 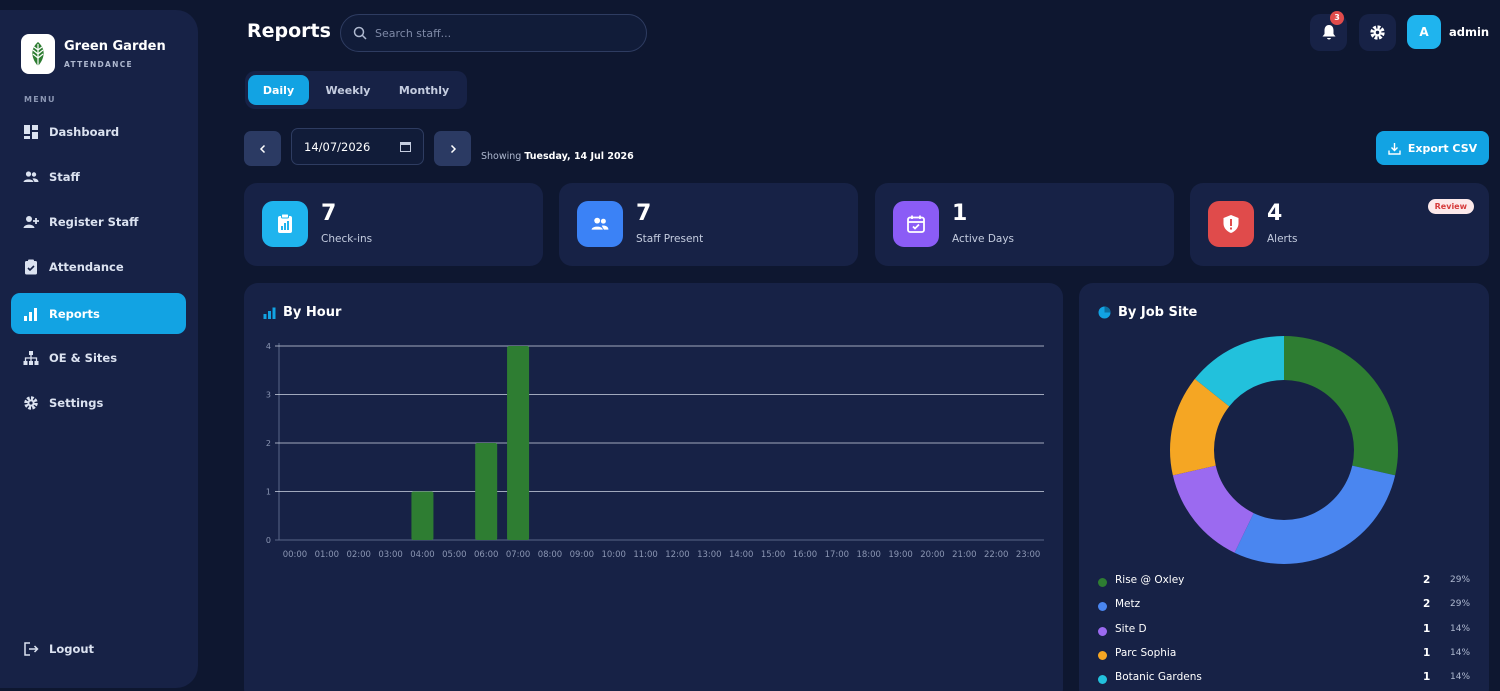 I want to click on date-input: 14/07/2026, so click(x=357, y=146).